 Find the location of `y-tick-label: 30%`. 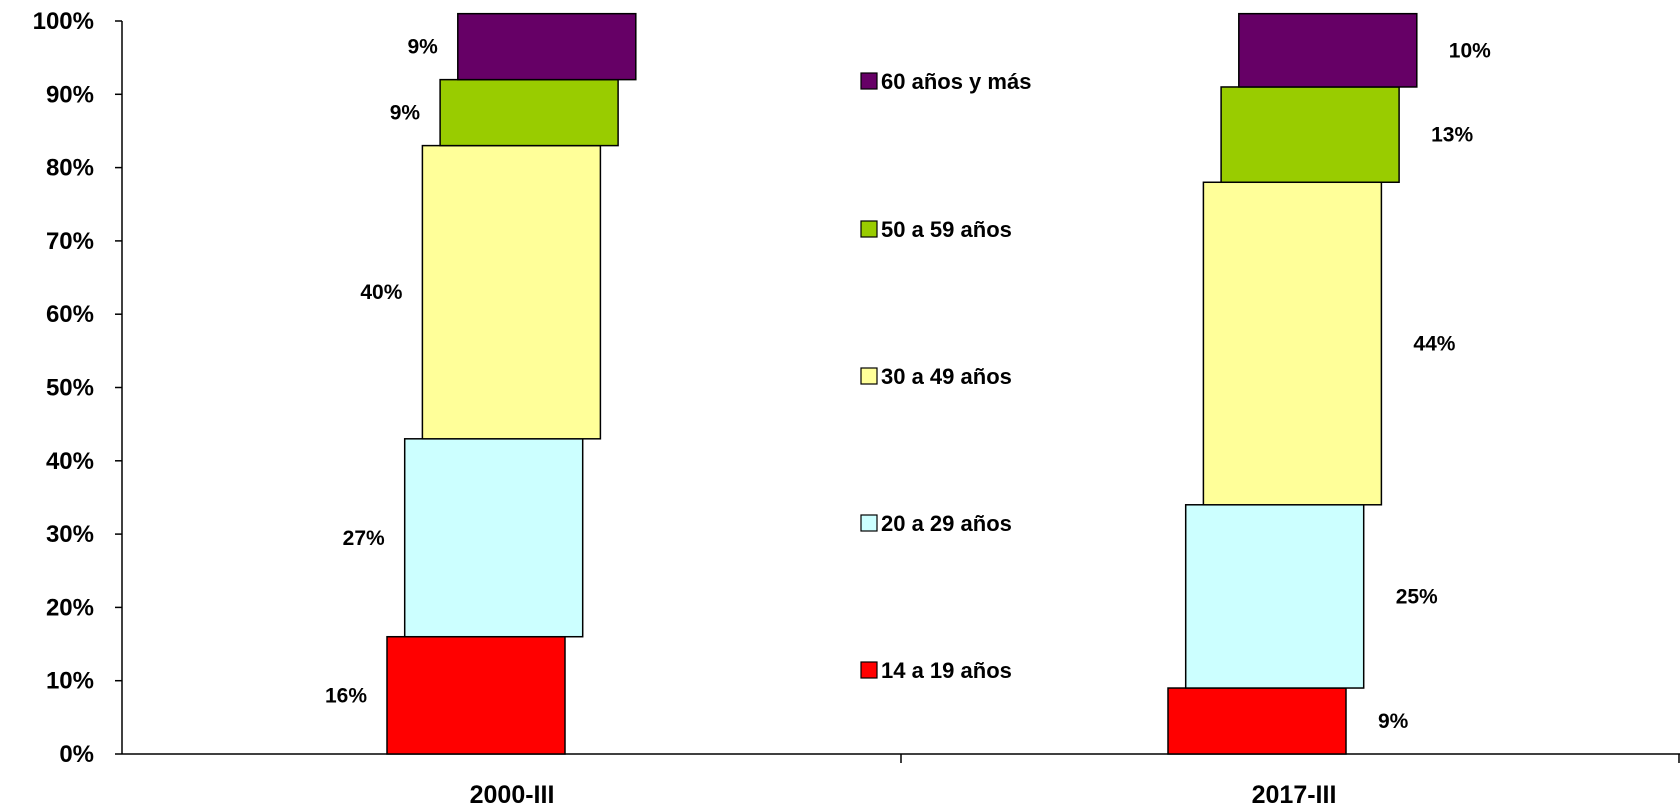

y-tick-label: 30% is located at coordinates (70, 534).